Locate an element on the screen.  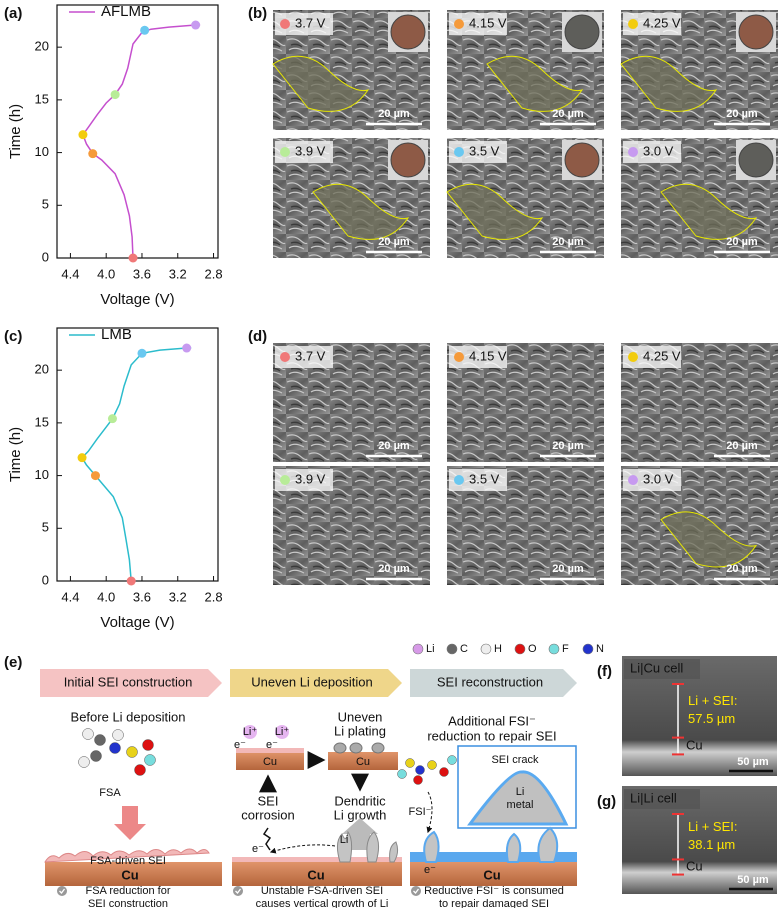
label: corrosion is located at coordinates (267, 814).